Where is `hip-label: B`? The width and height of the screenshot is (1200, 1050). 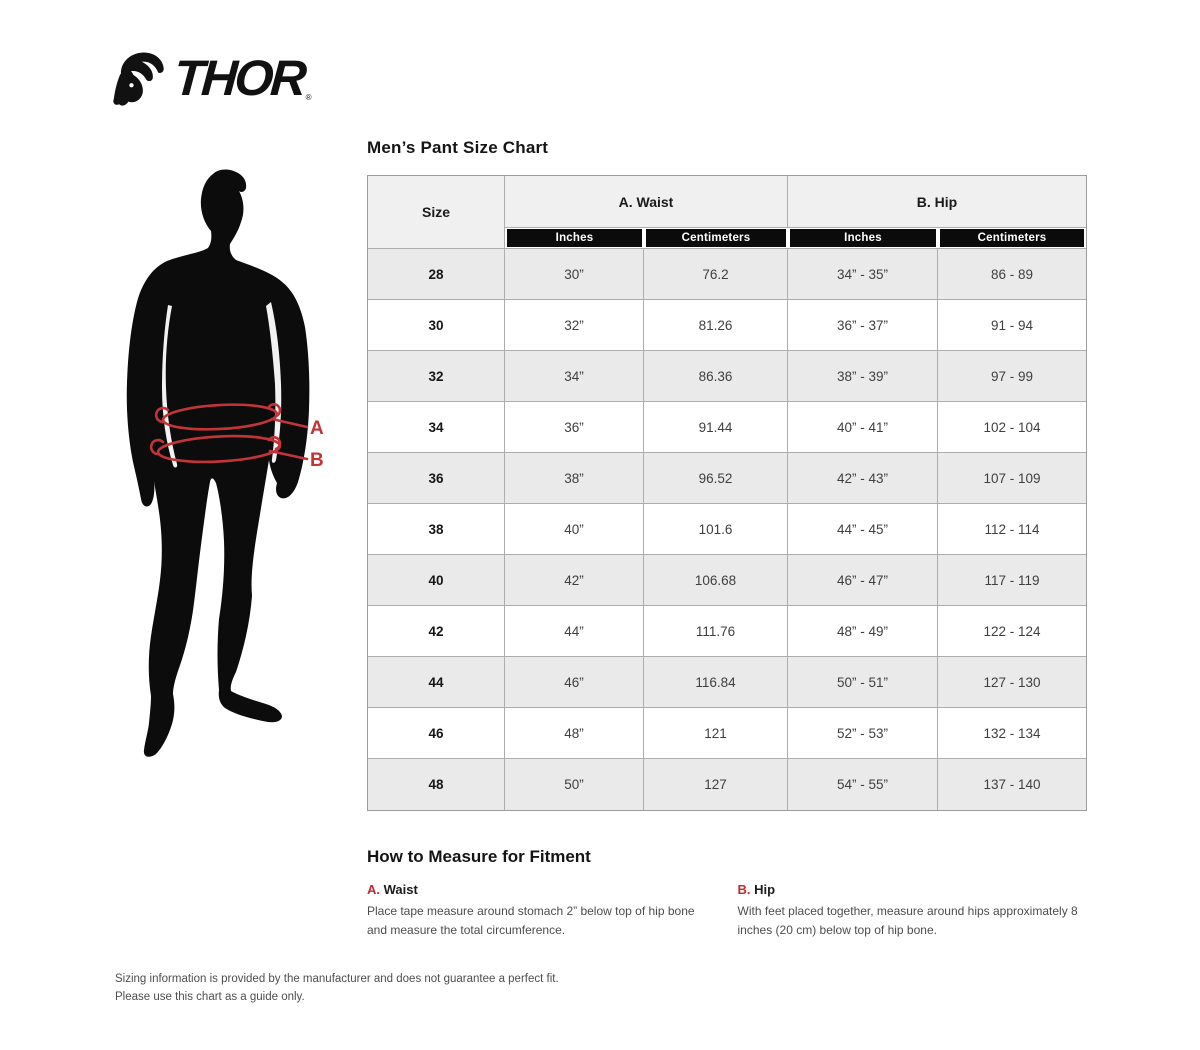 hip-label: B is located at coordinates (317, 460).